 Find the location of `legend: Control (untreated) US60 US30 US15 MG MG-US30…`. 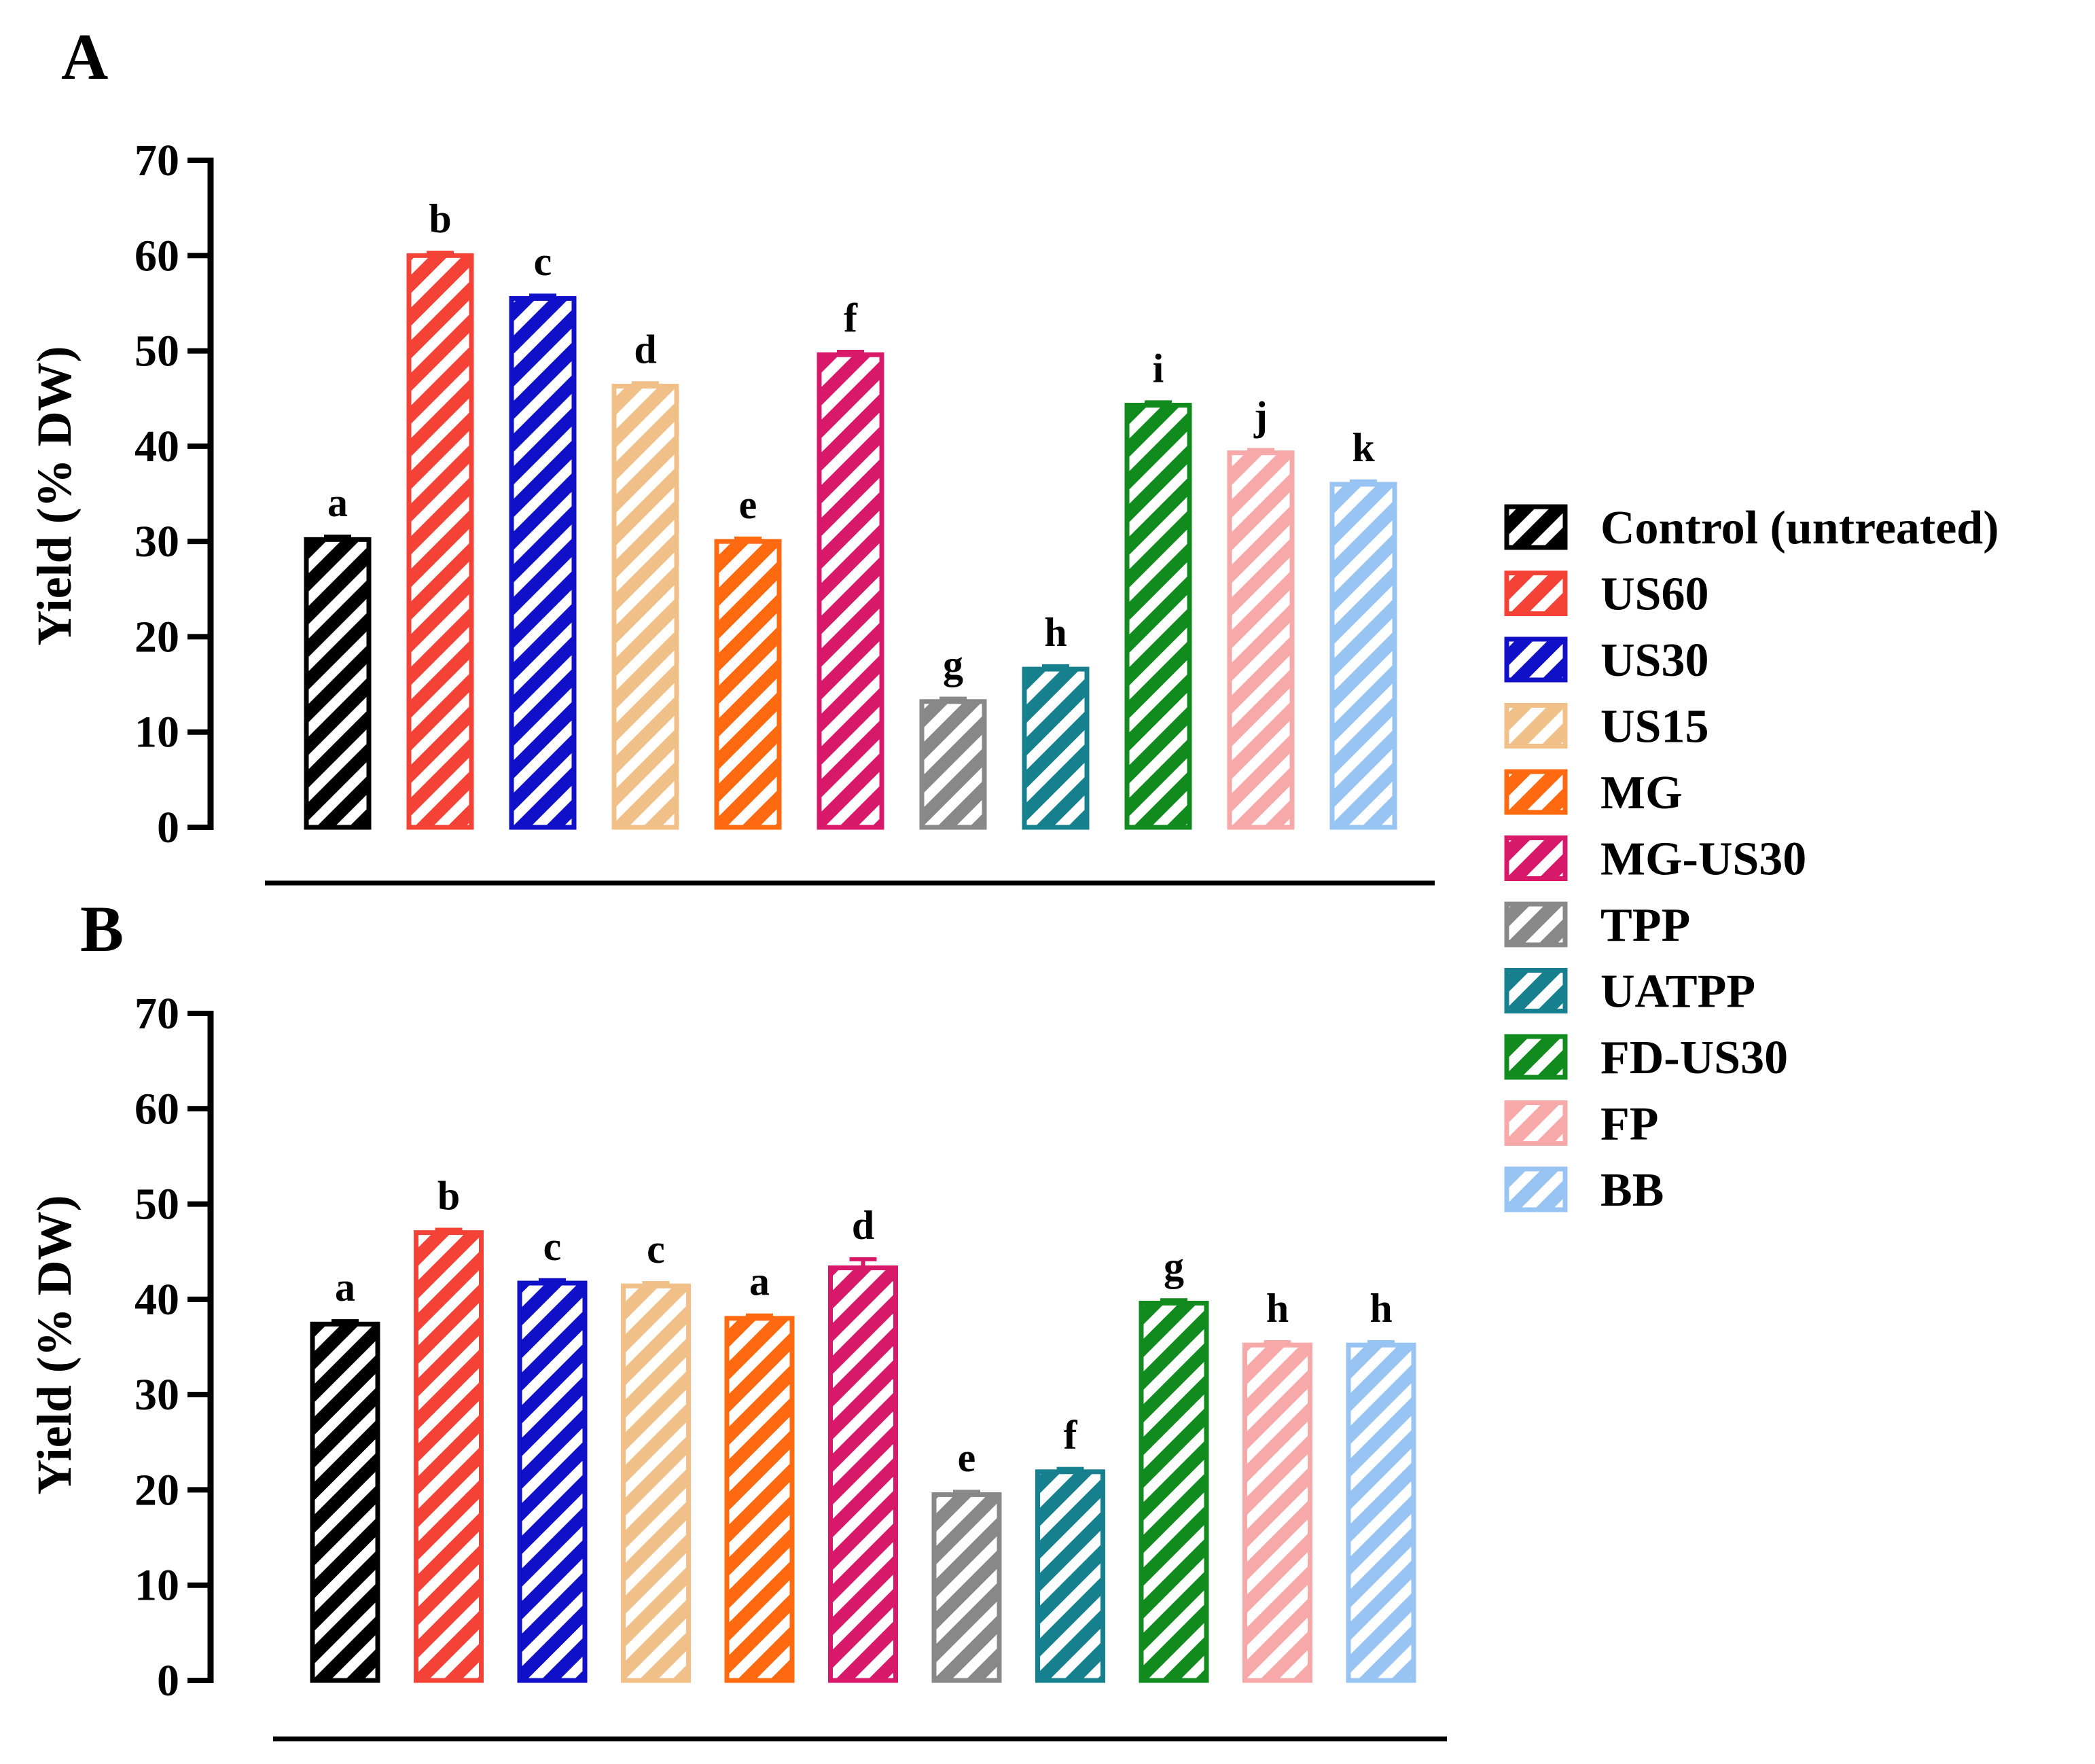

legend: Control (untreated) US60 US30 US15 MG MG-US30… is located at coordinates (1751, 859).